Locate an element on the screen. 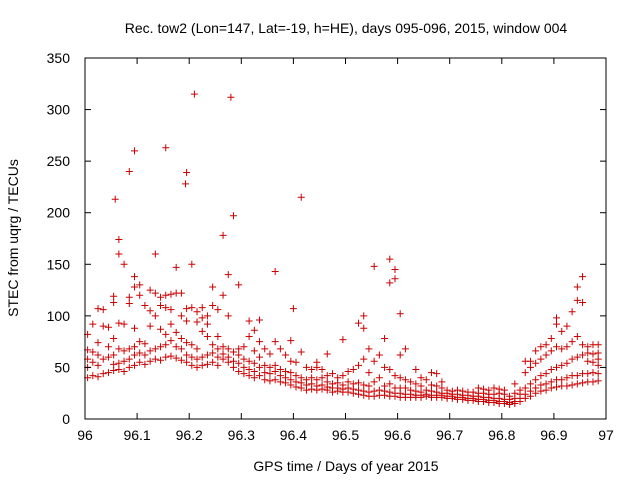 Image resolution: width=640 pixels, height=480 pixels. y-tick-label: 250 is located at coordinates (59, 161).